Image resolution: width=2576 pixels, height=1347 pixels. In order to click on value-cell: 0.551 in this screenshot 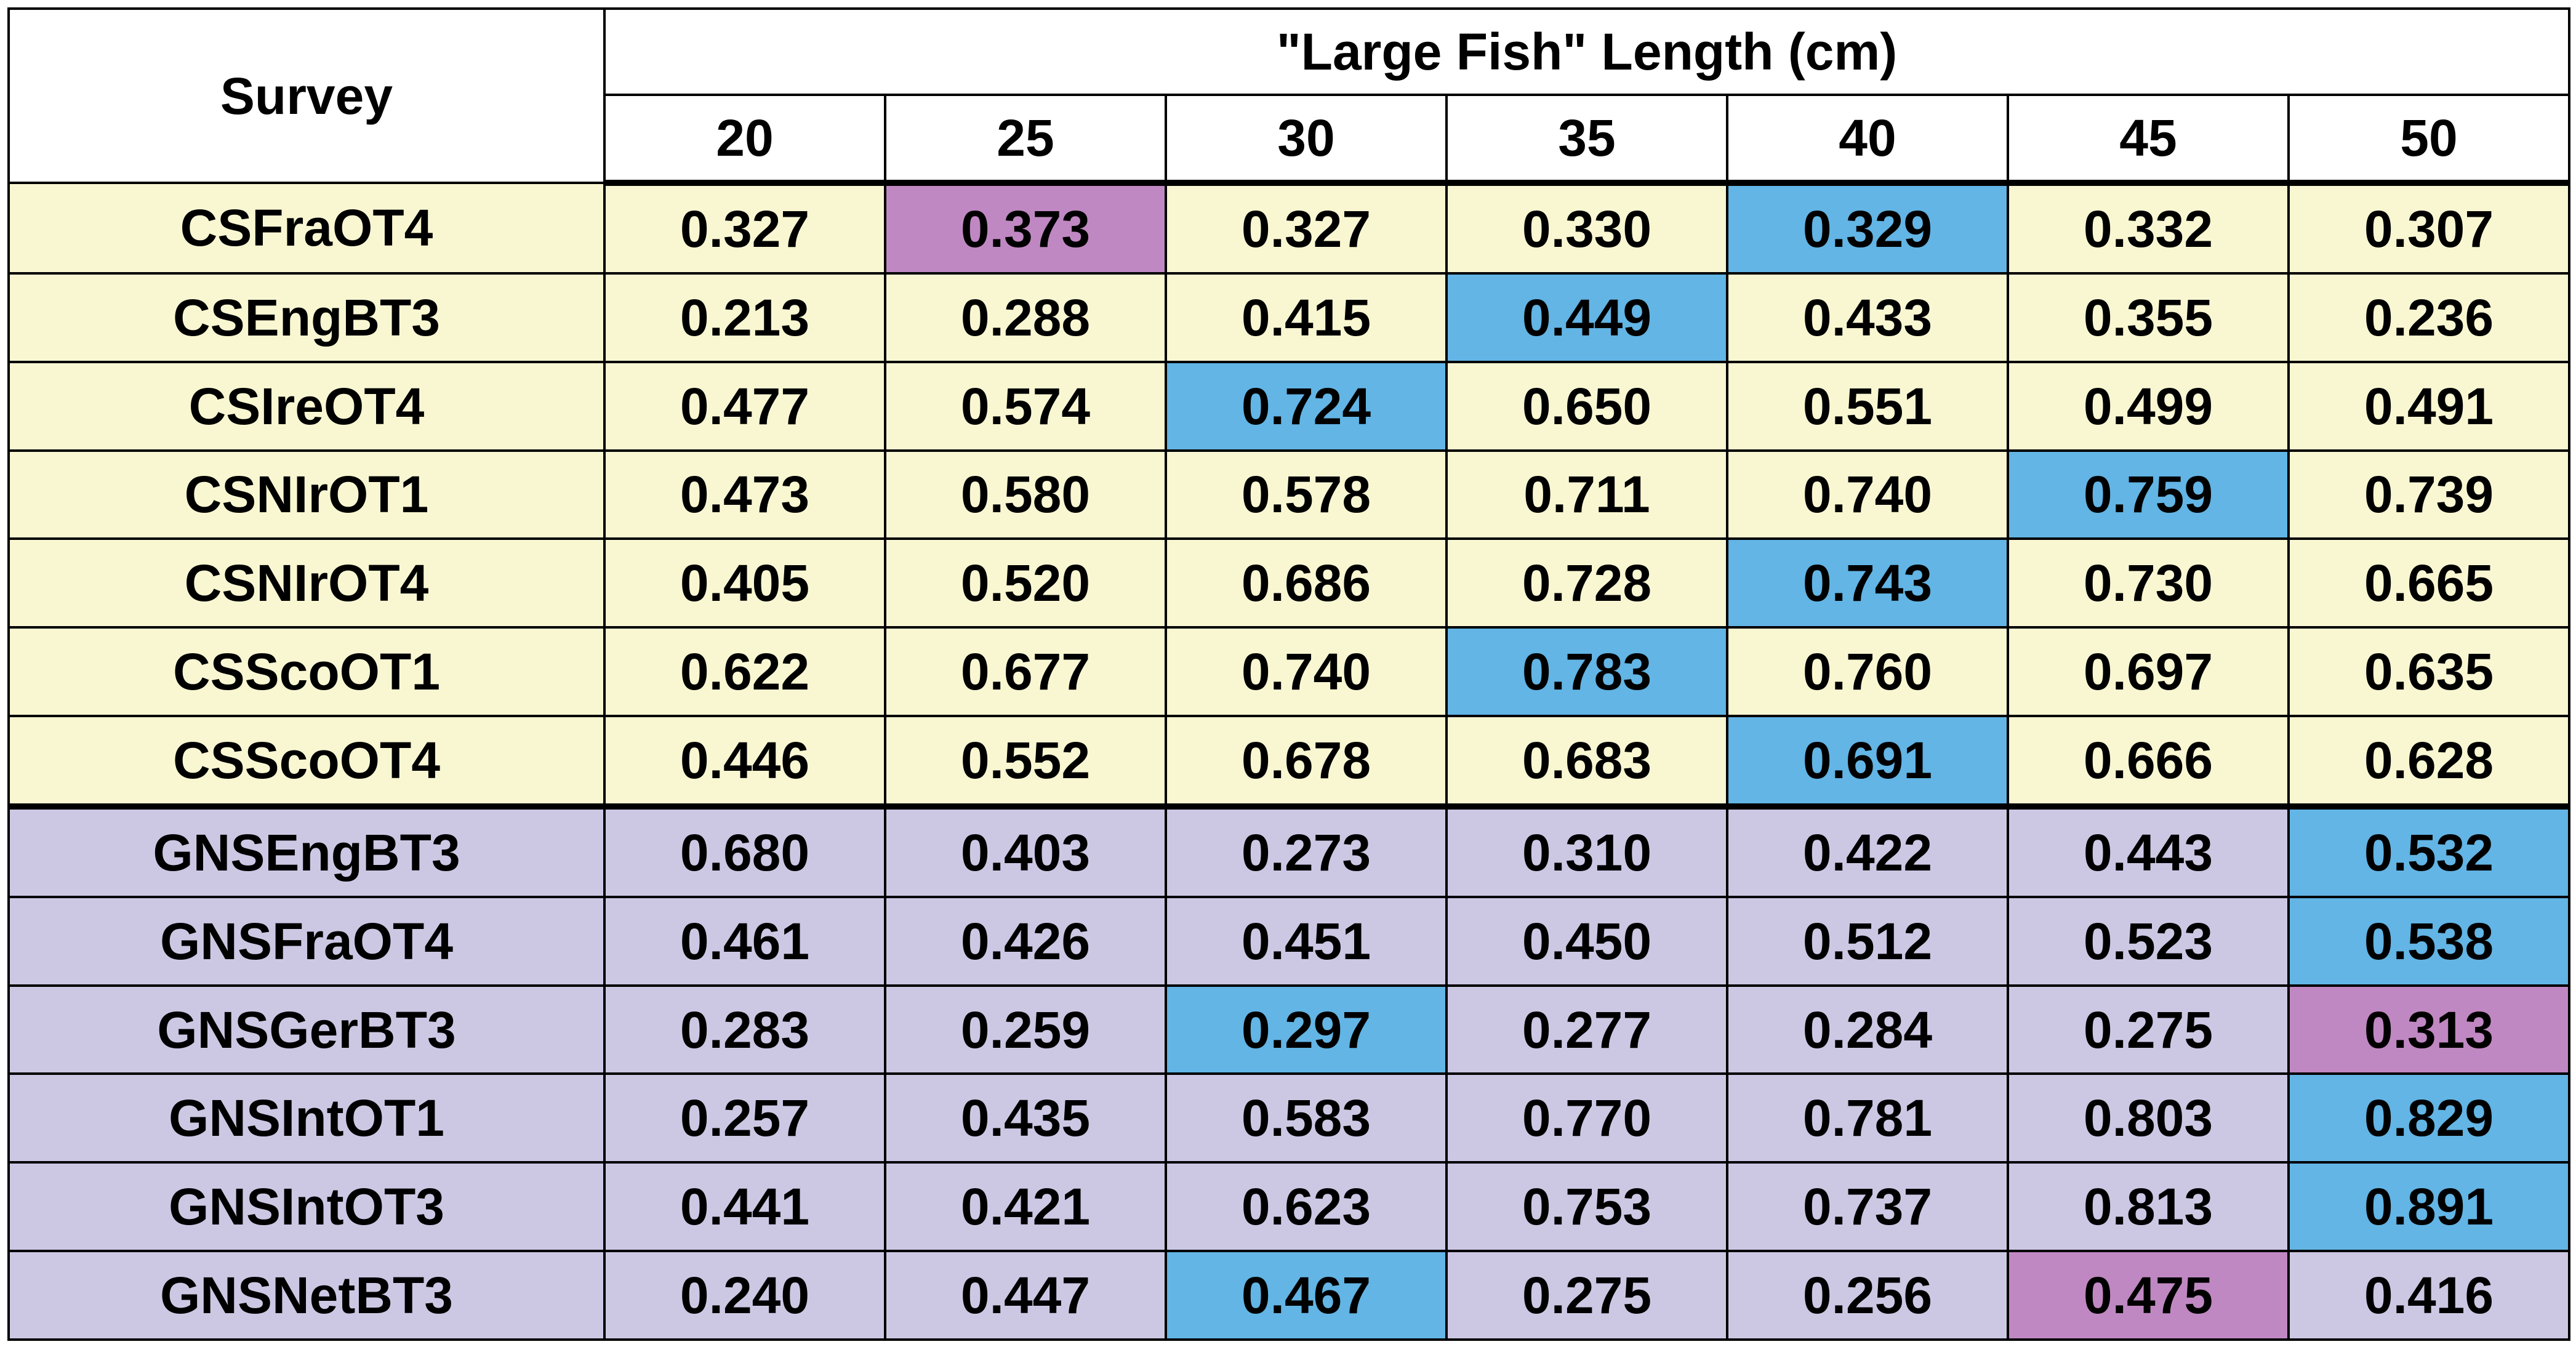, I will do `click(1867, 406)`.